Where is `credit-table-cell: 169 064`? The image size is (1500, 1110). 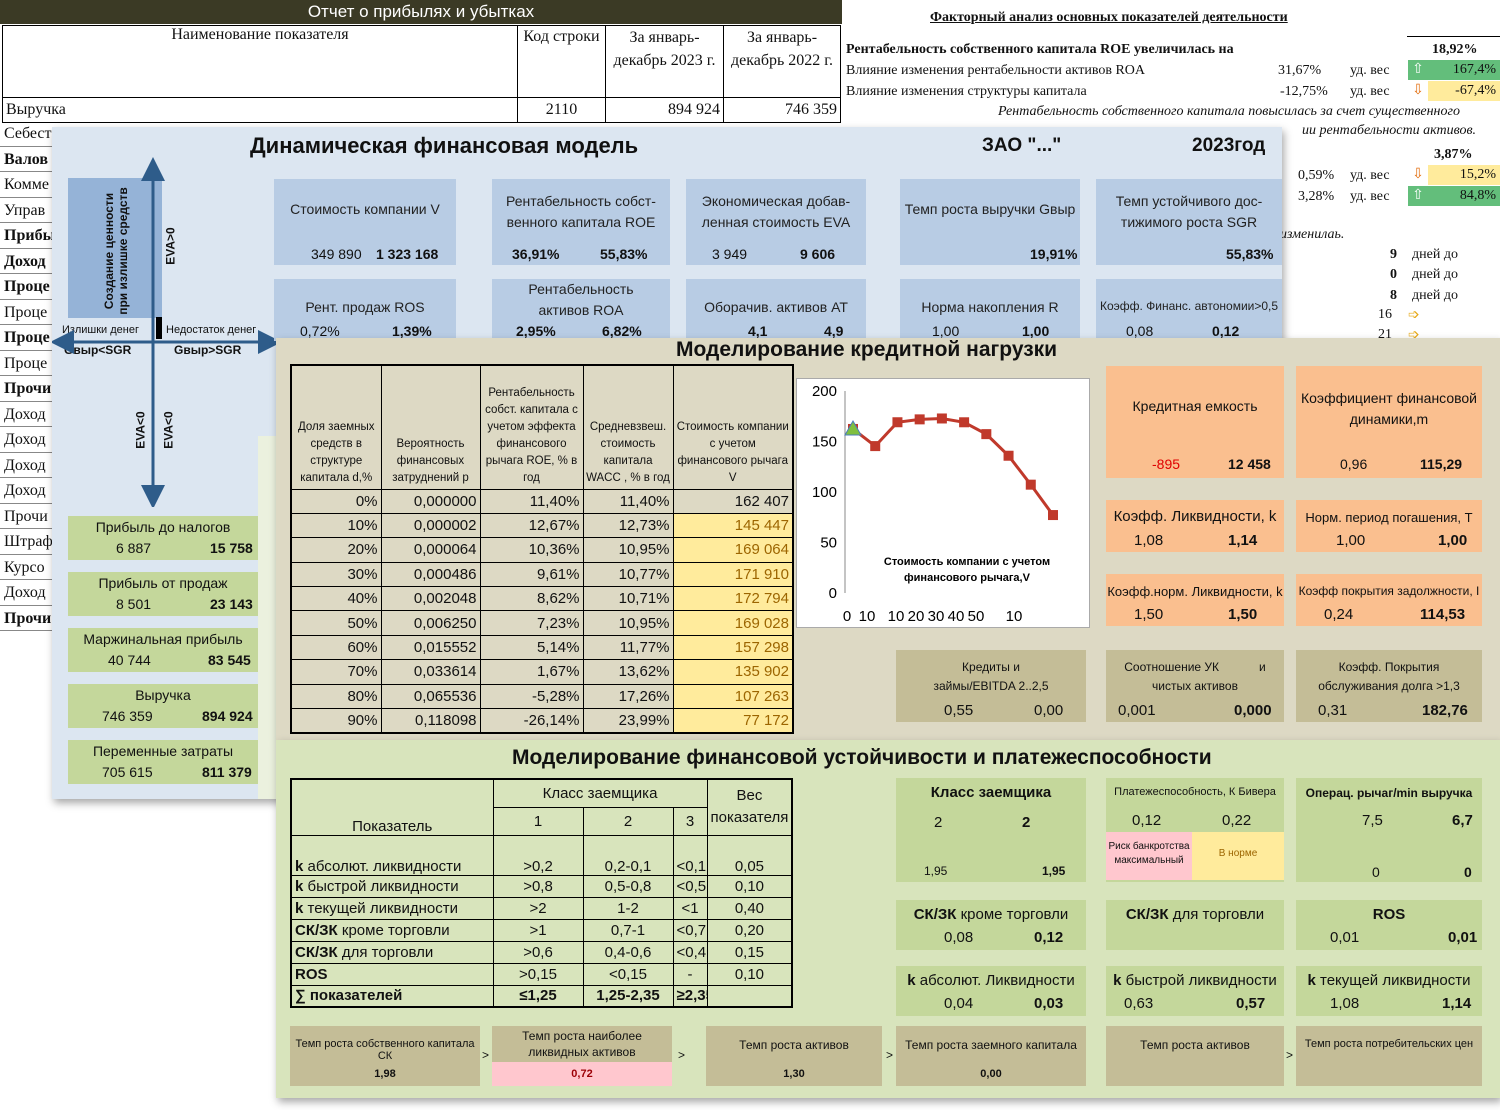 credit-table-cell: 169 064 is located at coordinates (733, 550).